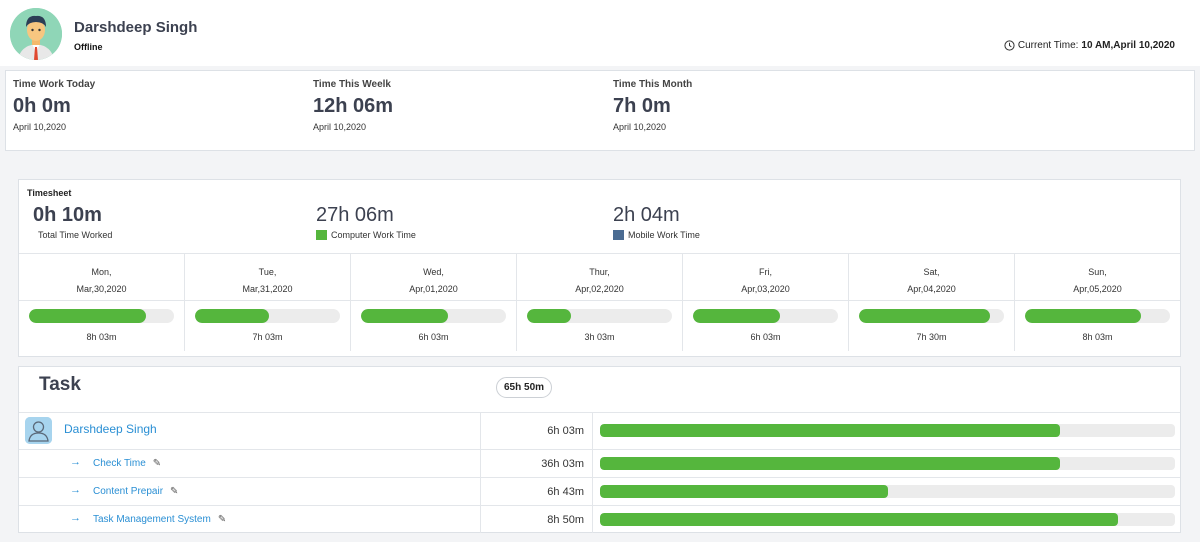 The width and height of the screenshot is (1200, 542). What do you see at coordinates (830, 430) in the screenshot?
I see `person-progress-fill` at bounding box center [830, 430].